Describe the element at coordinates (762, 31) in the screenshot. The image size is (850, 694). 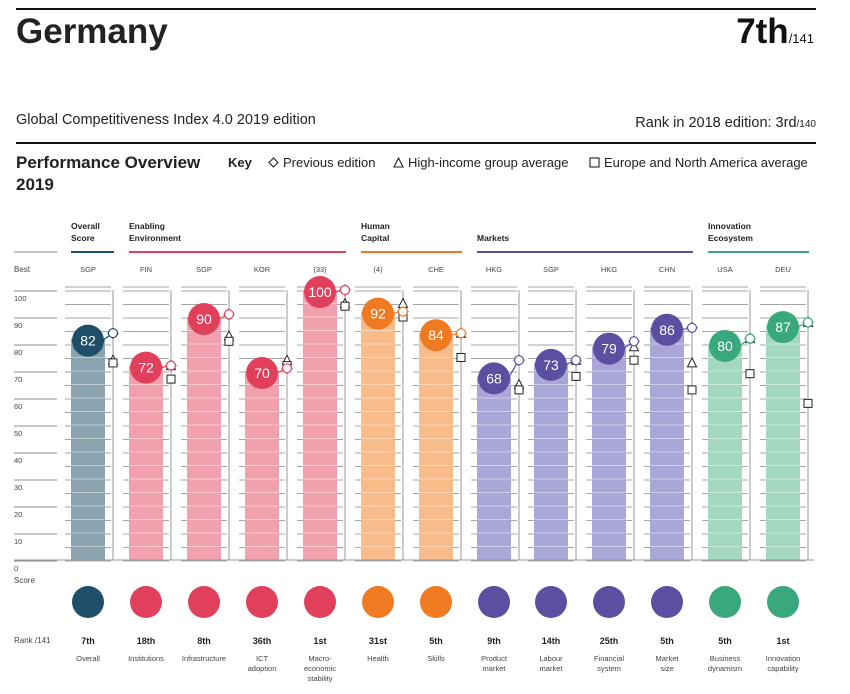
I see `overall-rank-value: 7th` at that location.